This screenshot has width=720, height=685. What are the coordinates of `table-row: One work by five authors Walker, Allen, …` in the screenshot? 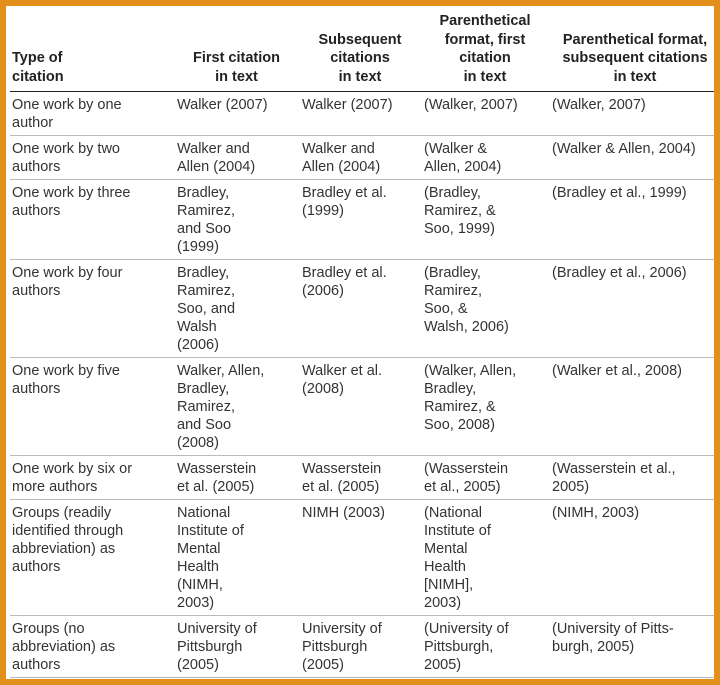 It's located at (362, 406).